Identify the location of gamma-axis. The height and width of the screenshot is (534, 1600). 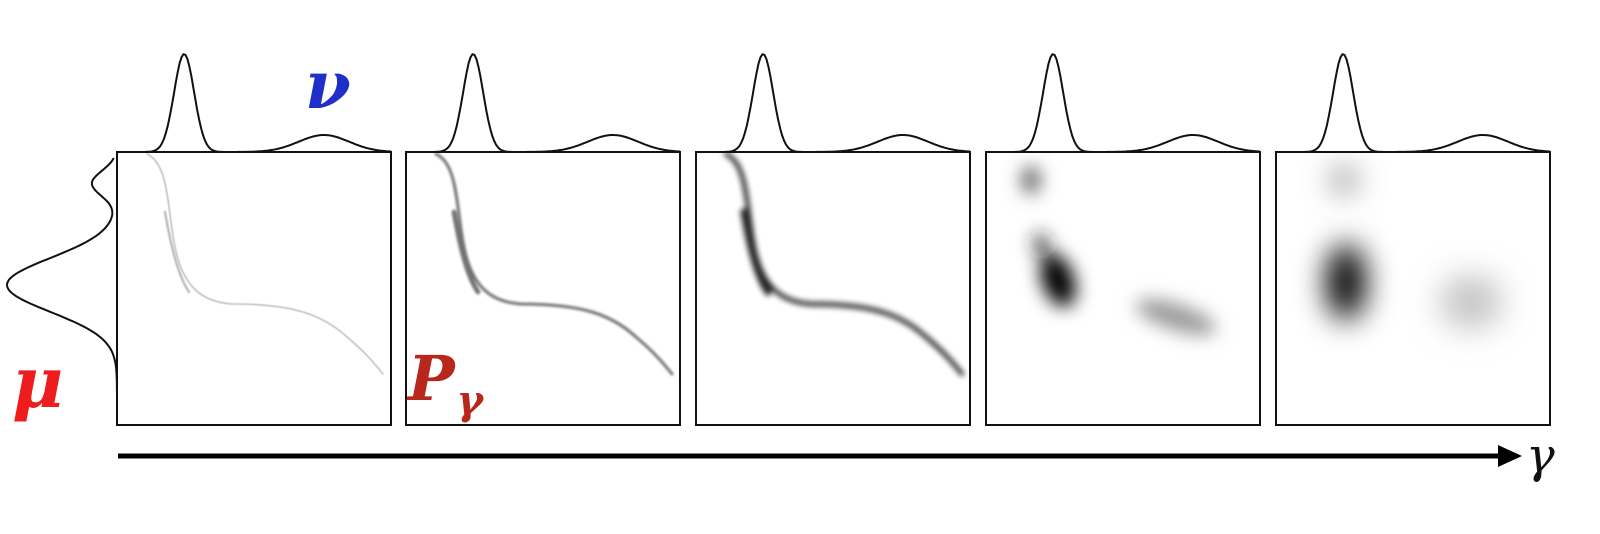
(820, 456).